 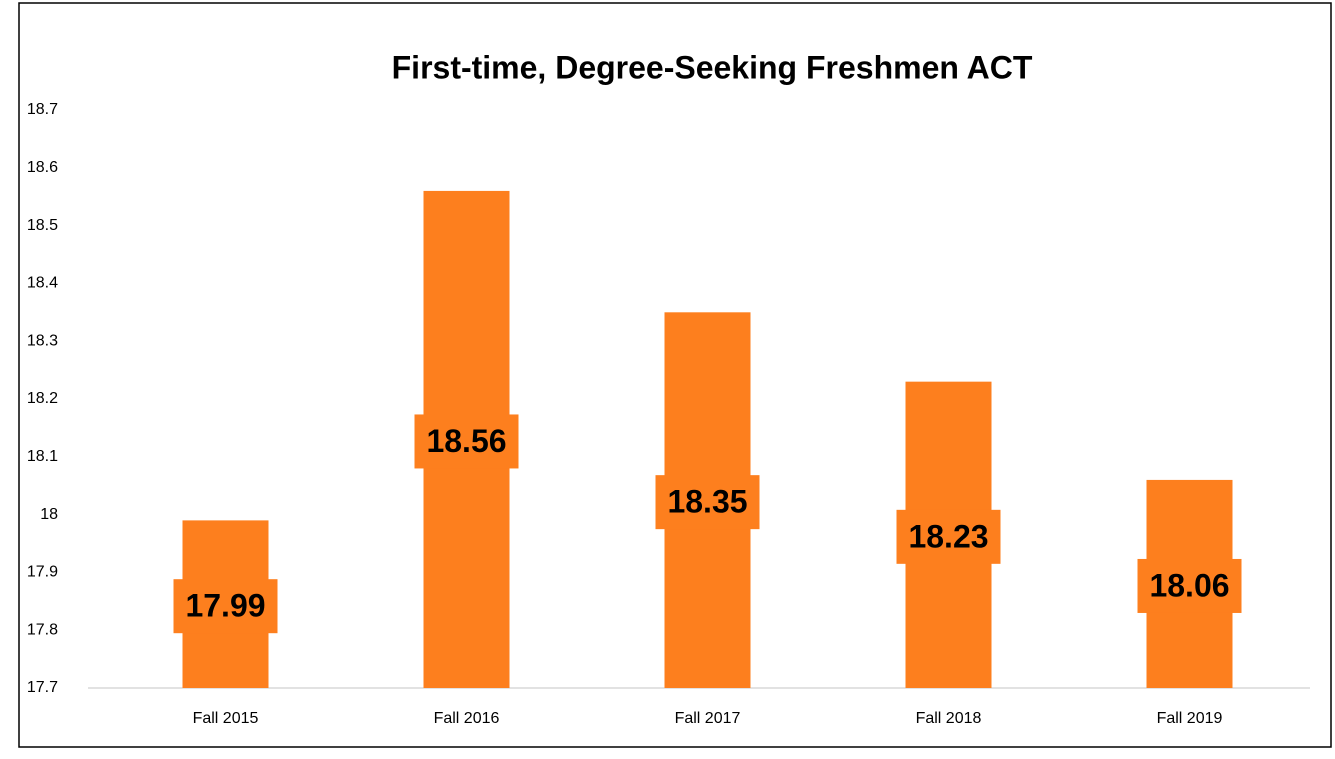 I want to click on value-label: 18.35, so click(x=707, y=502).